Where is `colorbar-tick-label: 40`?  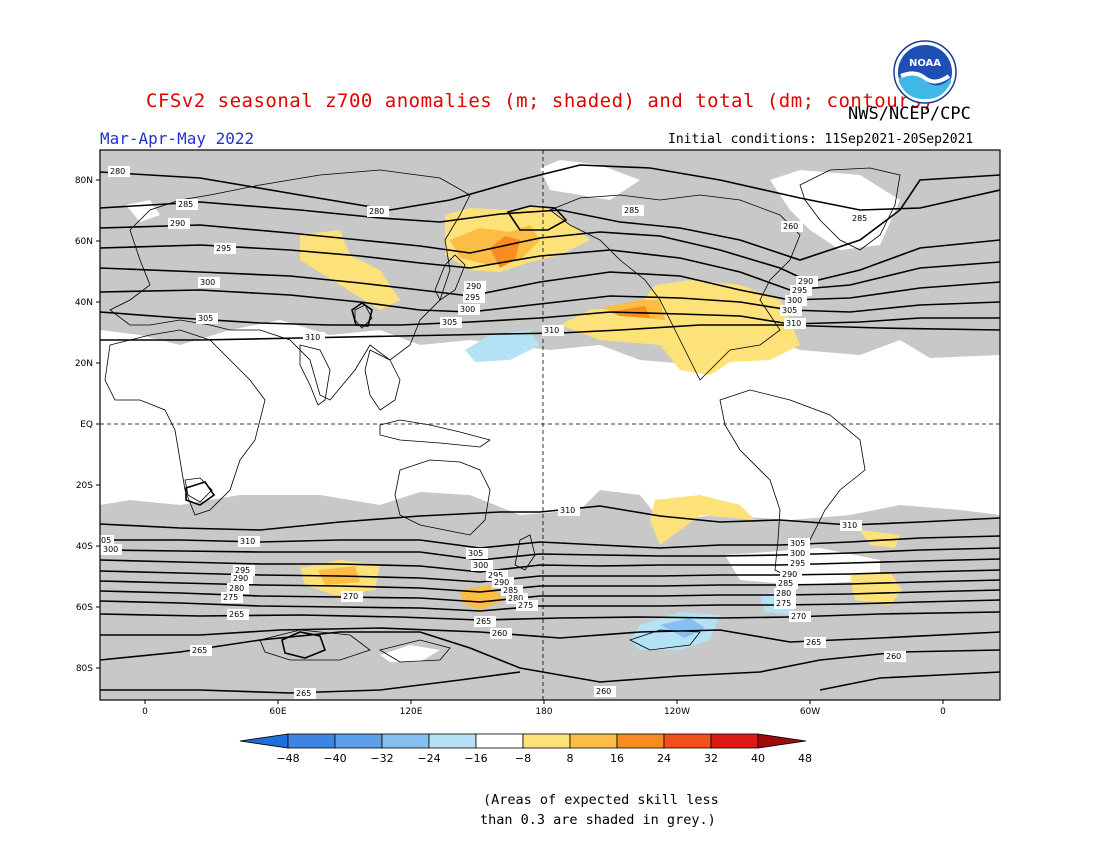 colorbar-tick-label: 40 is located at coordinates (758, 758).